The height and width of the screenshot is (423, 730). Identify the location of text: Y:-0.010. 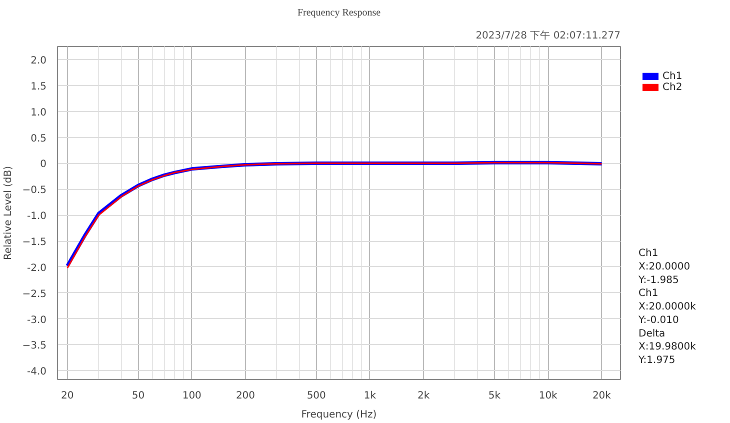
(658, 320).